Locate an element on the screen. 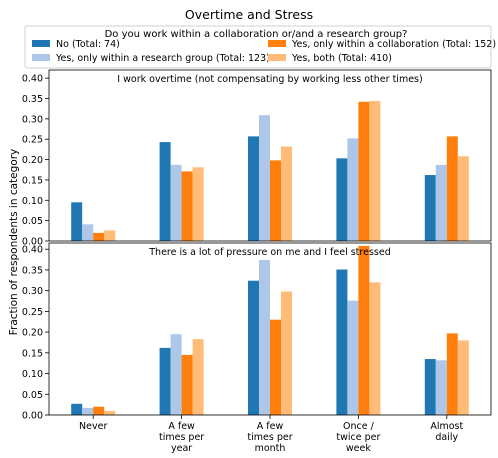  x-tick-label: Never is located at coordinates (93, 426).